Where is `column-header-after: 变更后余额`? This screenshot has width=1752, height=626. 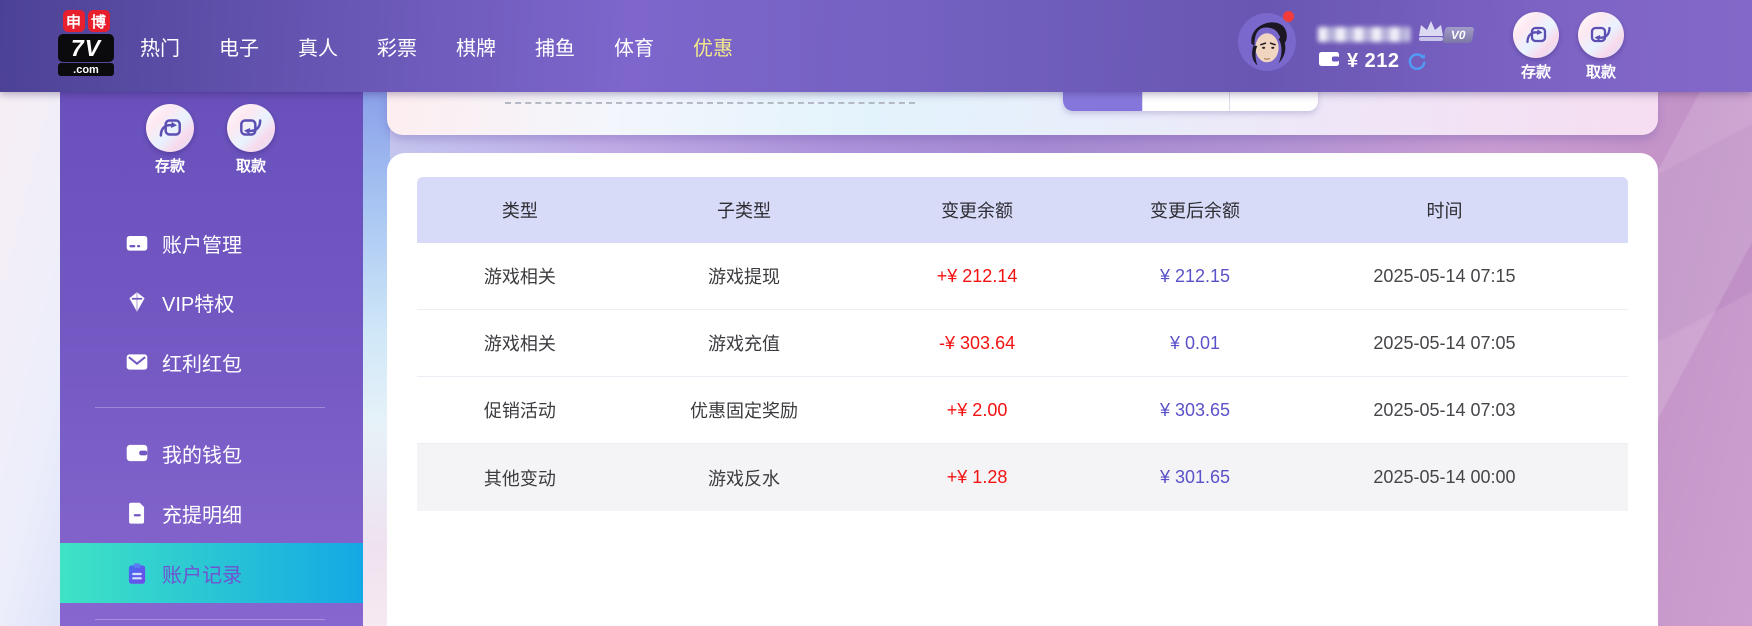
column-header-after: 变更后余额 is located at coordinates (1195, 211).